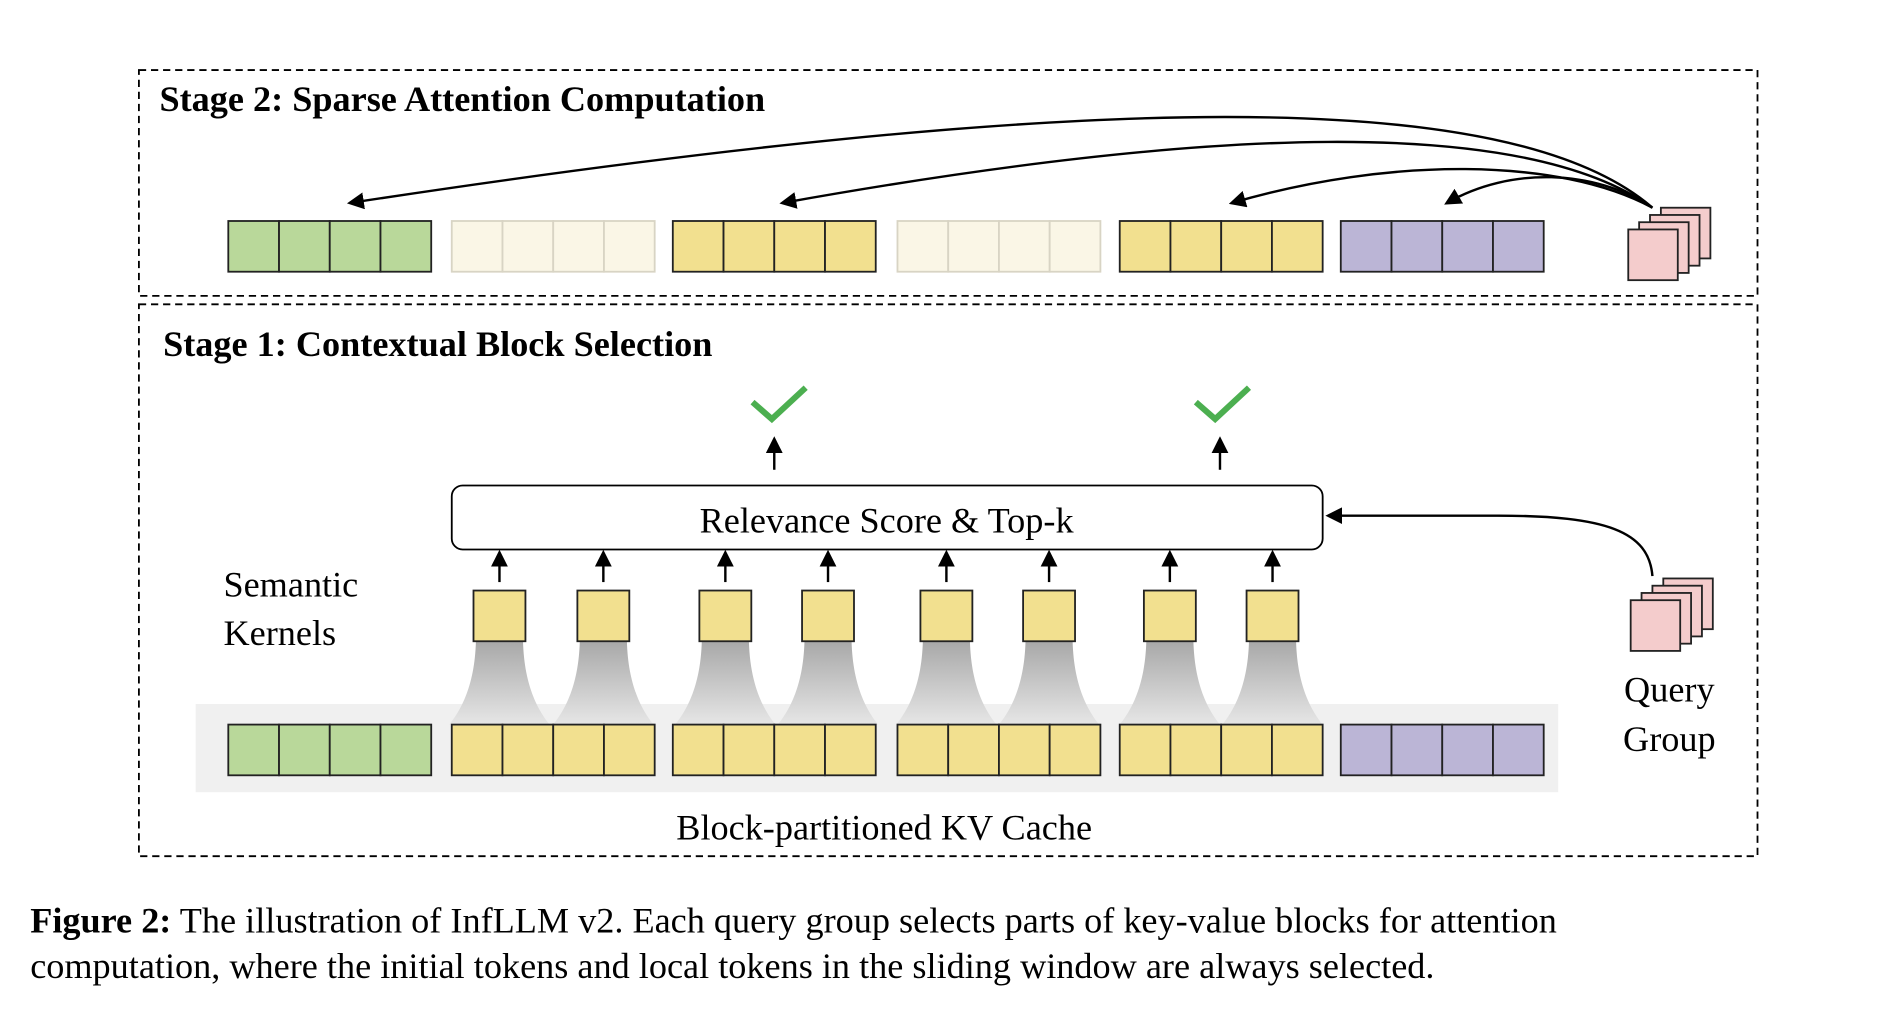 The image size is (1894, 1012). Describe the element at coordinates (1489, 542) in the screenshot. I see `query-to-relevance-arrow` at that location.